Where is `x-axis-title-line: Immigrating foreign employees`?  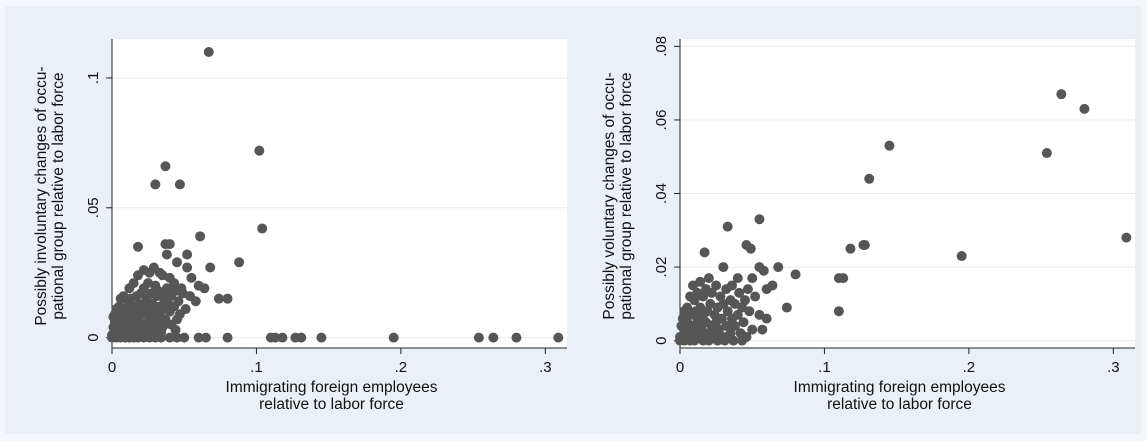
x-axis-title-line: Immigrating foreign employees is located at coordinates (332, 387).